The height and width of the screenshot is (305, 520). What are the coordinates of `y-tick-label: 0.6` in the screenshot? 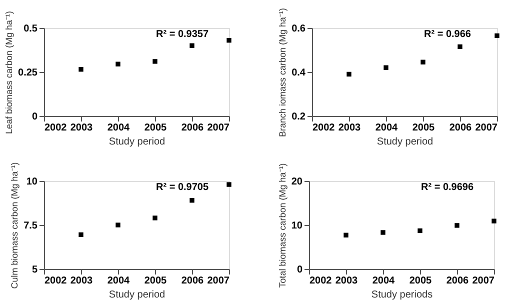 It's located at (299, 29).